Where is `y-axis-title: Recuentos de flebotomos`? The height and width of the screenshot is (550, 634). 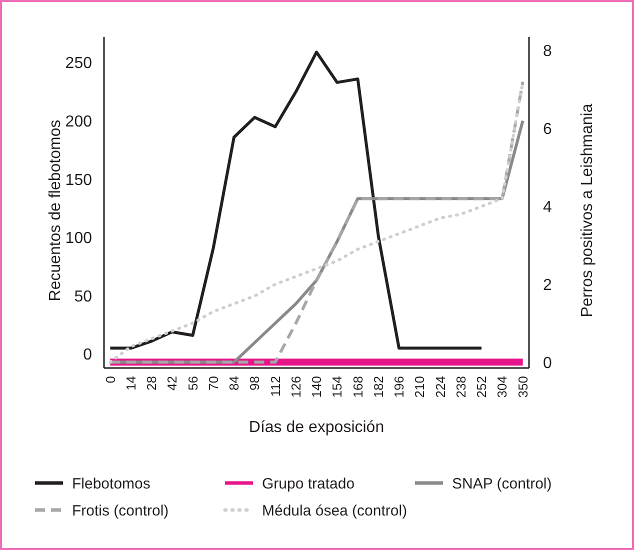
y-axis-title: Recuentos de flebotomos is located at coordinates (55, 211).